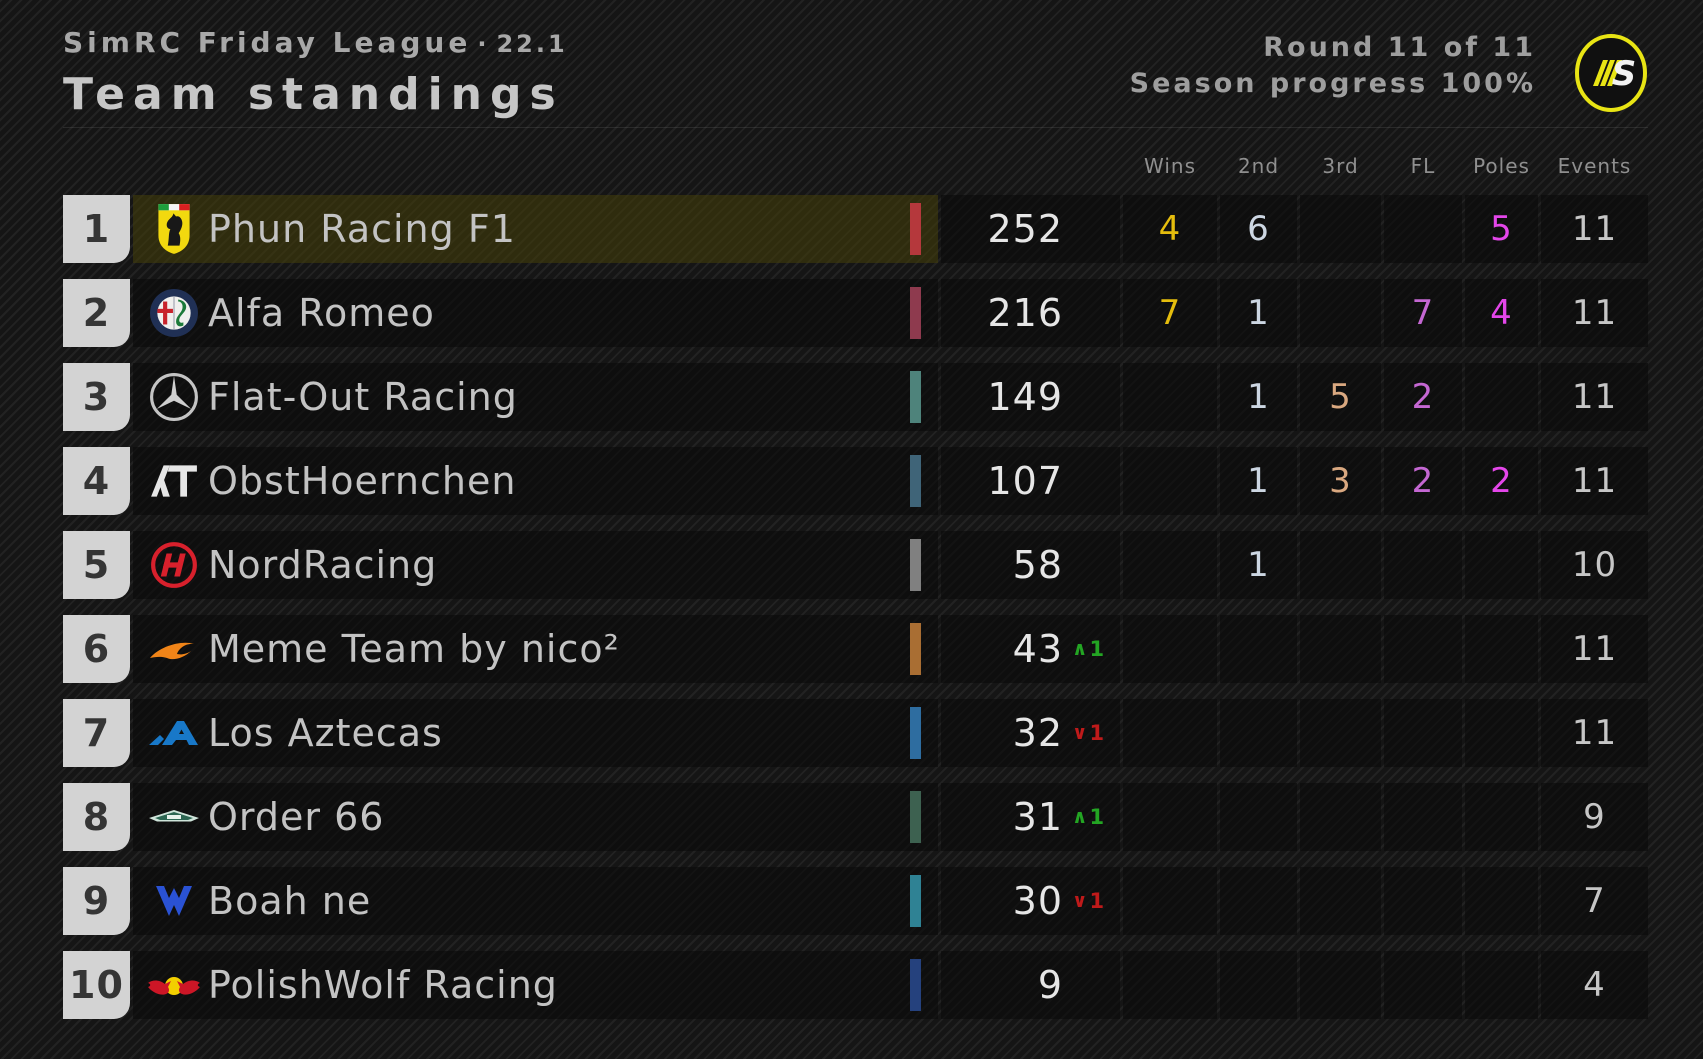 The width and height of the screenshot is (1703, 1059). I want to click on table-row: 8 Order 66 31 ∧ 1 9, so click(855, 817).